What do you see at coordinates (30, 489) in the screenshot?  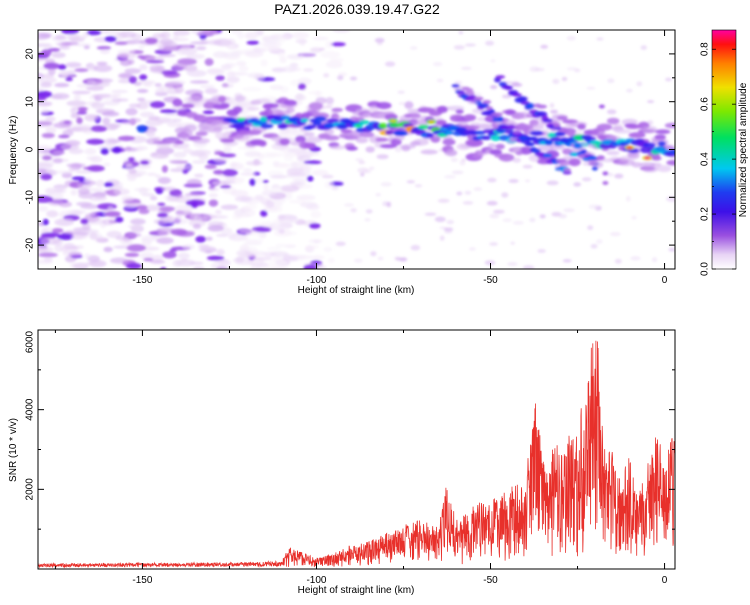 I see `y-tick-label: 2000` at bounding box center [30, 489].